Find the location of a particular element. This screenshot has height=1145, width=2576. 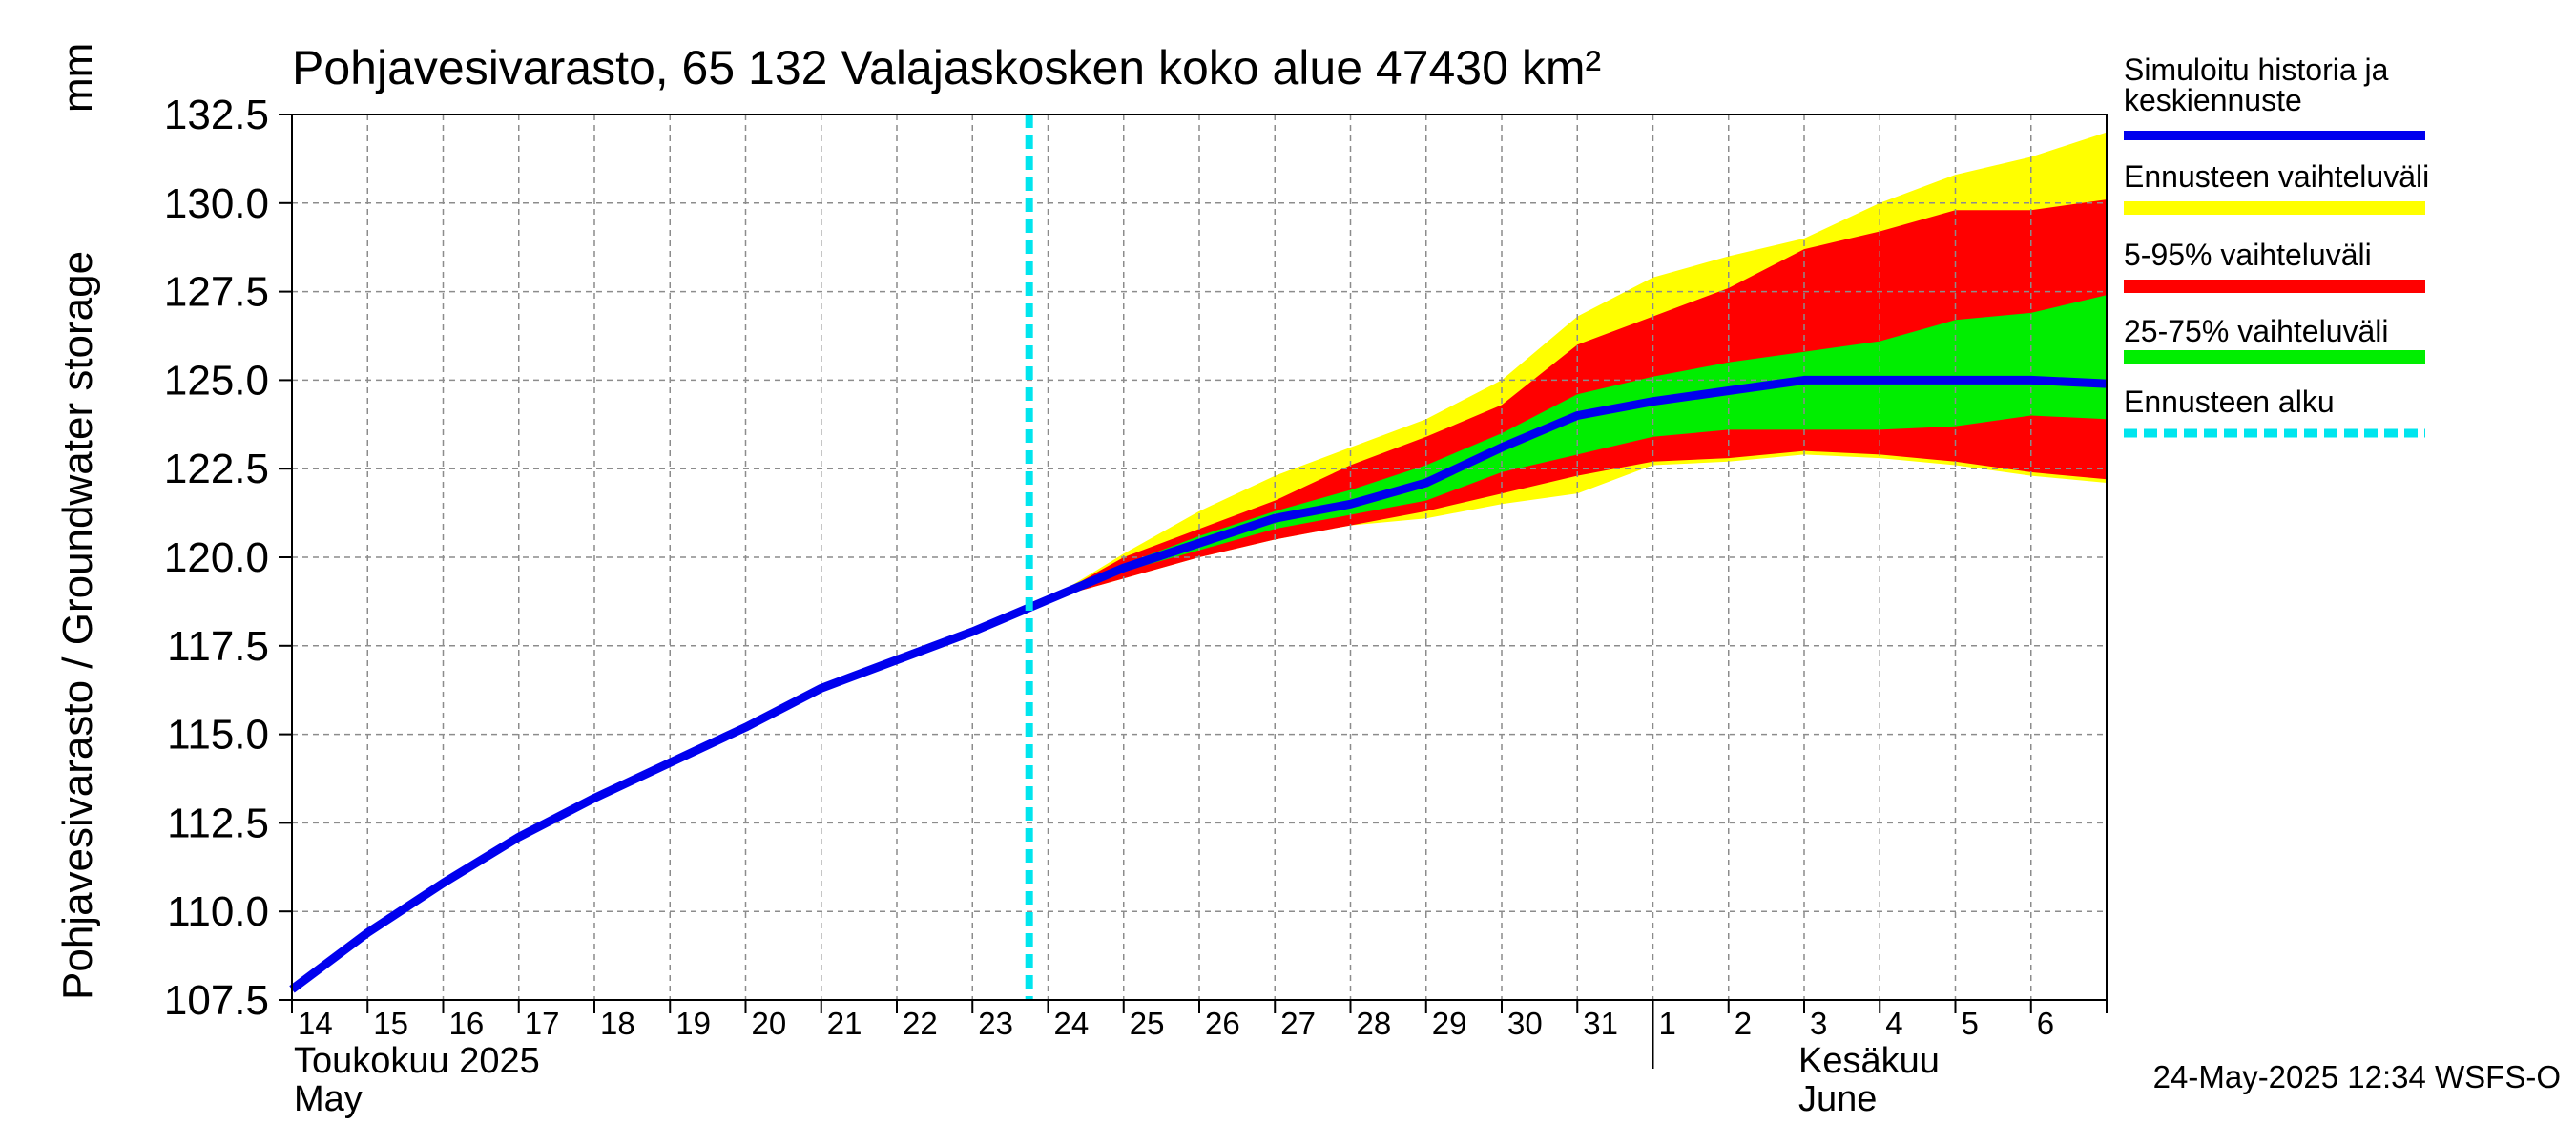

x-tick-label: 25 is located at coordinates (1147, 1023).